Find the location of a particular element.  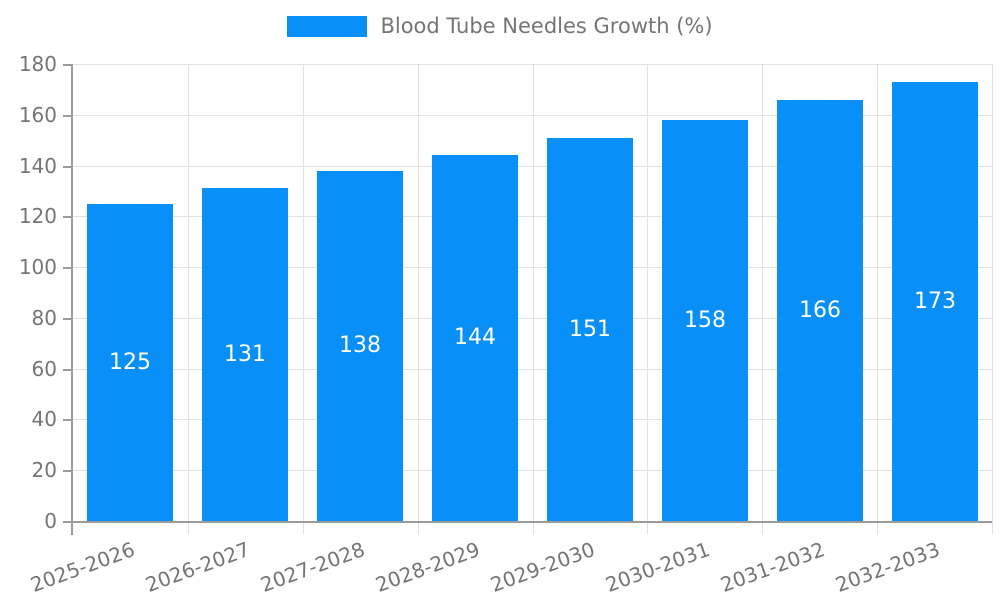

x-tick-label: 2032-2033 is located at coordinates (887, 567).